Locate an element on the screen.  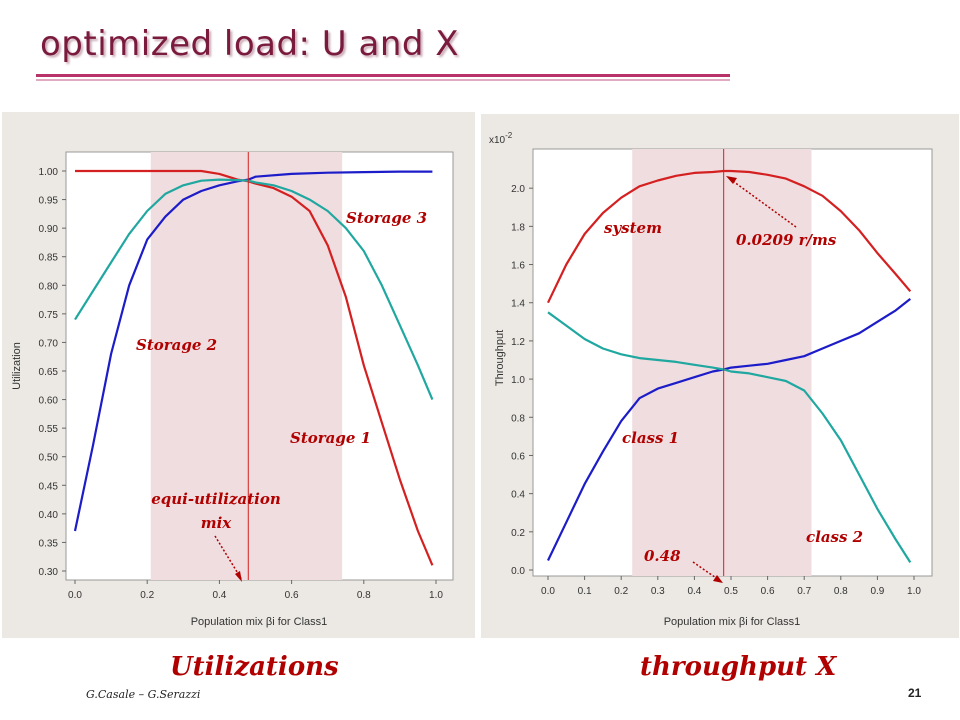
throughput-xtick-label: 0.5 is located at coordinates (731, 591).